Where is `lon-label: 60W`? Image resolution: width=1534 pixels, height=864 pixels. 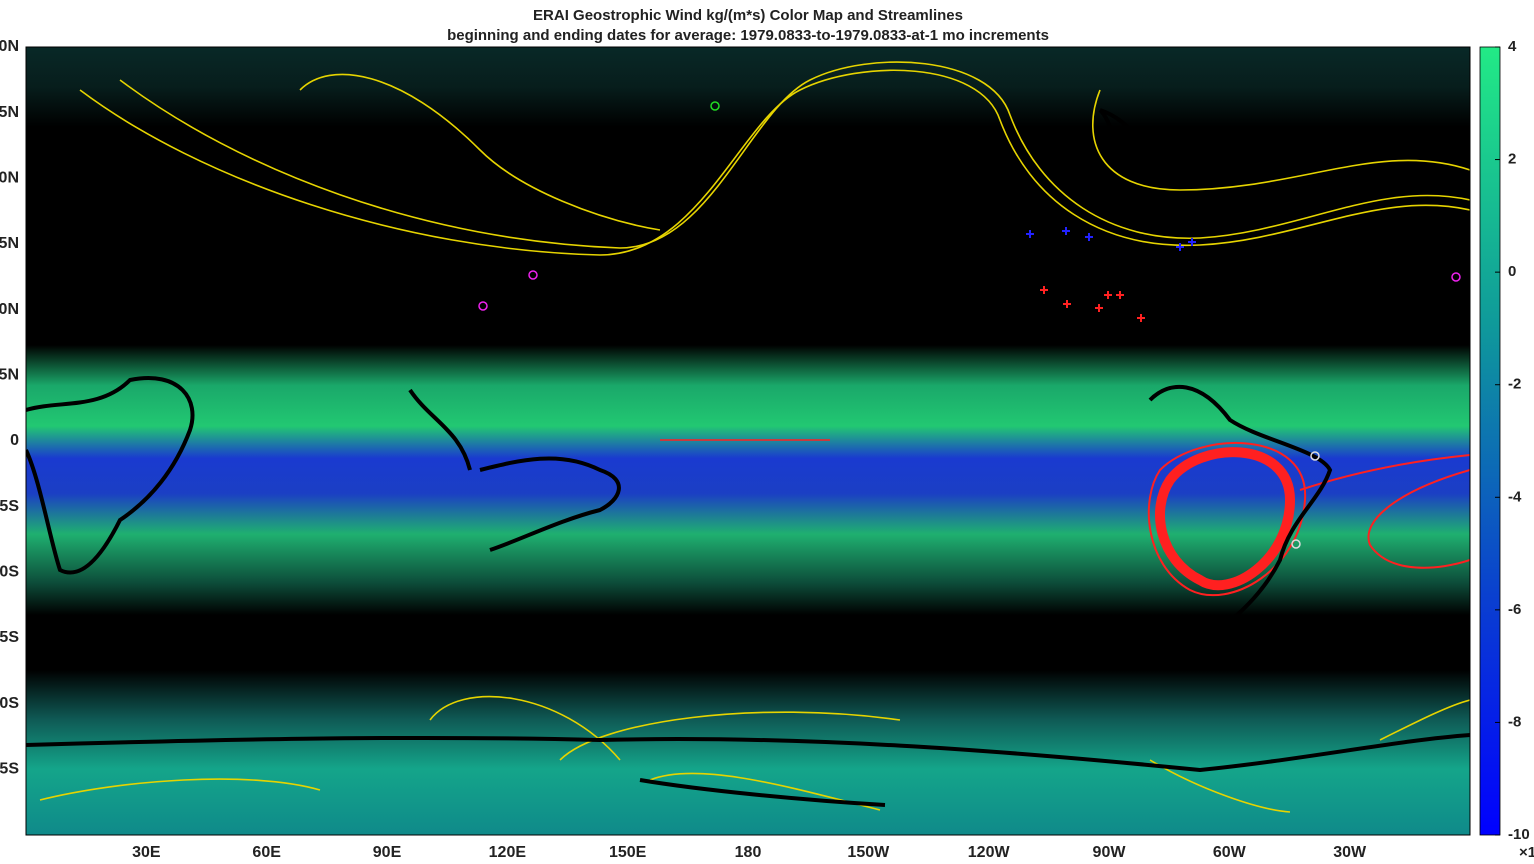
lon-label: 60W is located at coordinates (1230, 852).